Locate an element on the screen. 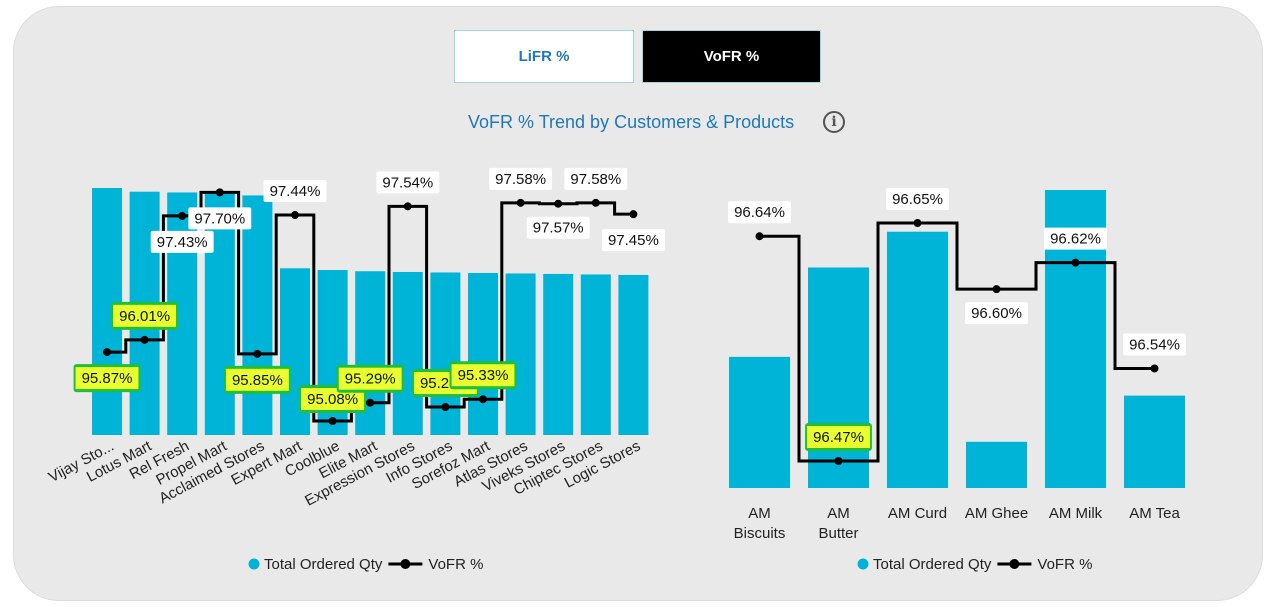 This screenshot has height=607, width=1273. data-label: 95.85% is located at coordinates (257, 380).